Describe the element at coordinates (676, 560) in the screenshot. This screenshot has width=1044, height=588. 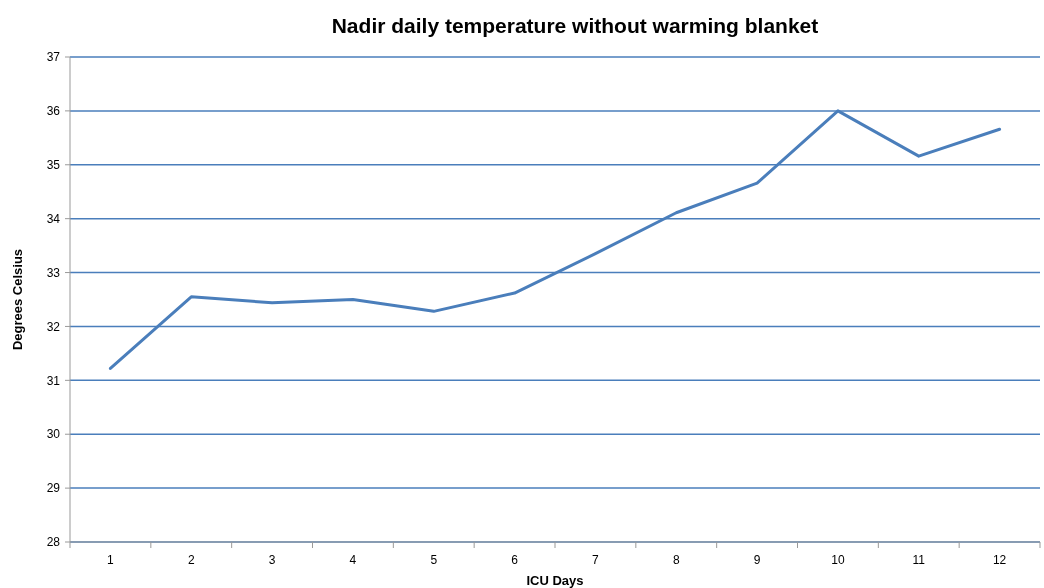
I see `x-tick-label: 8` at that location.